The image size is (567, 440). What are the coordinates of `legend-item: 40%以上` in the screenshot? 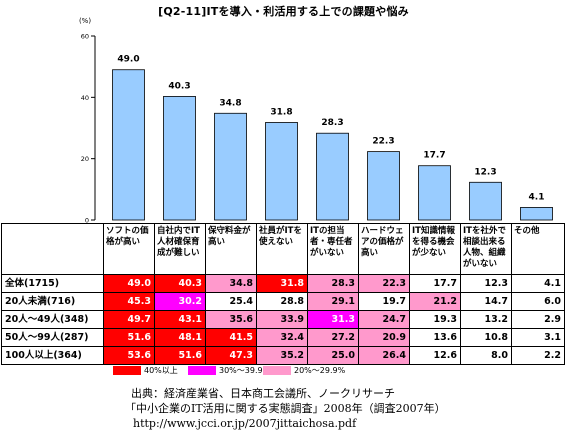 It's located at (145, 370).